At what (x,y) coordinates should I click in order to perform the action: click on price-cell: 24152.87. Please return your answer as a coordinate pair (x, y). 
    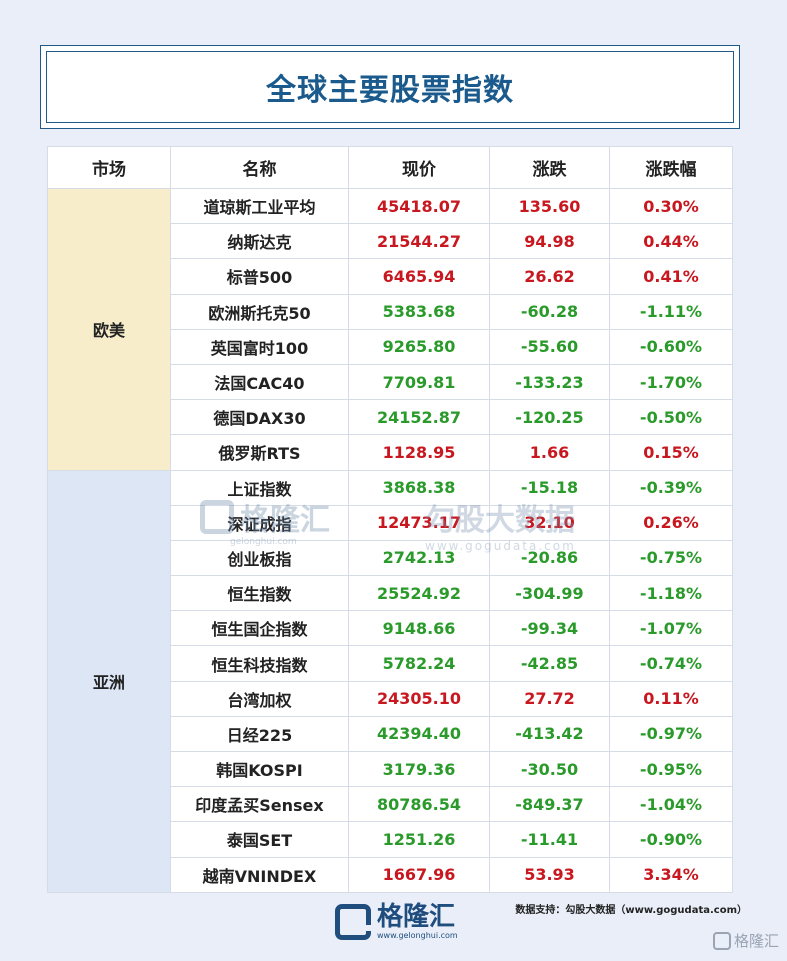
    Looking at the image, I should click on (419, 417).